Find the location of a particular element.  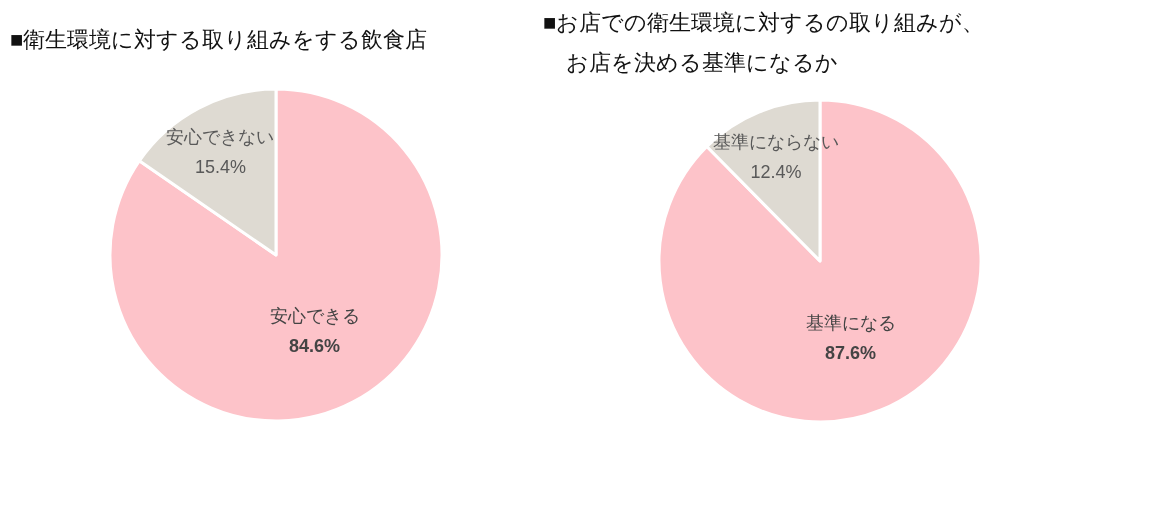

slice-label: 基準にならない is located at coordinates (775, 141).